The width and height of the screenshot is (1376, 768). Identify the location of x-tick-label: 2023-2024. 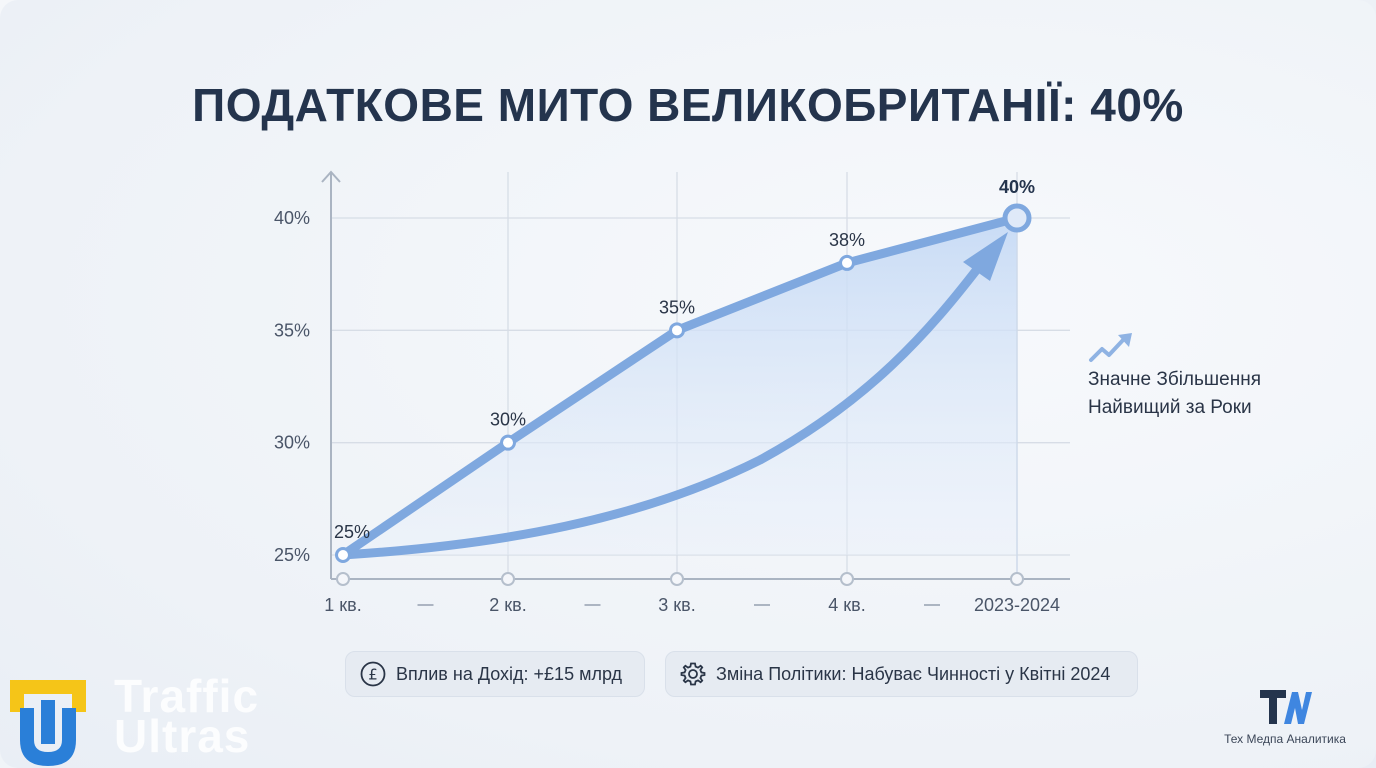
(1017, 605).